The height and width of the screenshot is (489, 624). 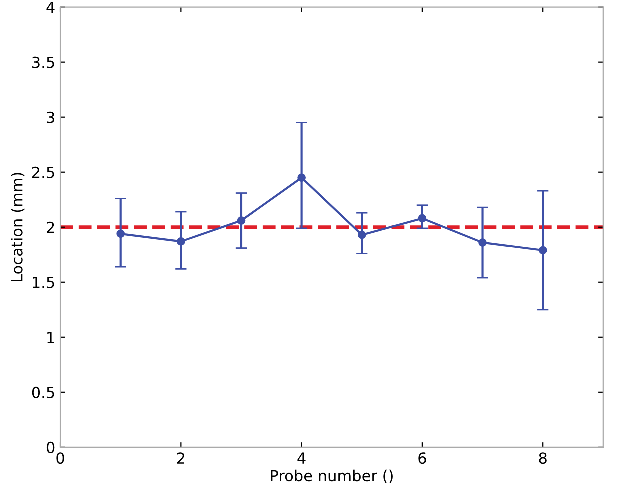 What do you see at coordinates (51, 338) in the screenshot?
I see `y-tick-label: 1` at bounding box center [51, 338].